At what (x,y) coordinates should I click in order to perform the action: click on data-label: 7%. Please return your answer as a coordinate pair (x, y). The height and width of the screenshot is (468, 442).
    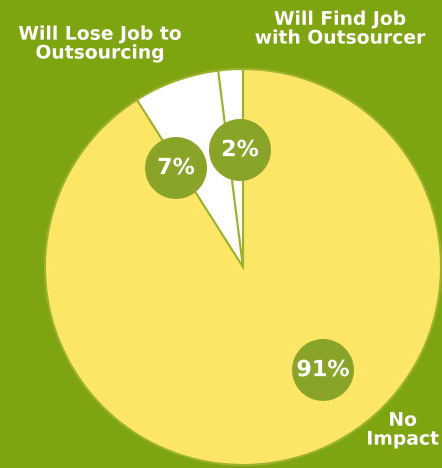
    Looking at the image, I should click on (176, 166).